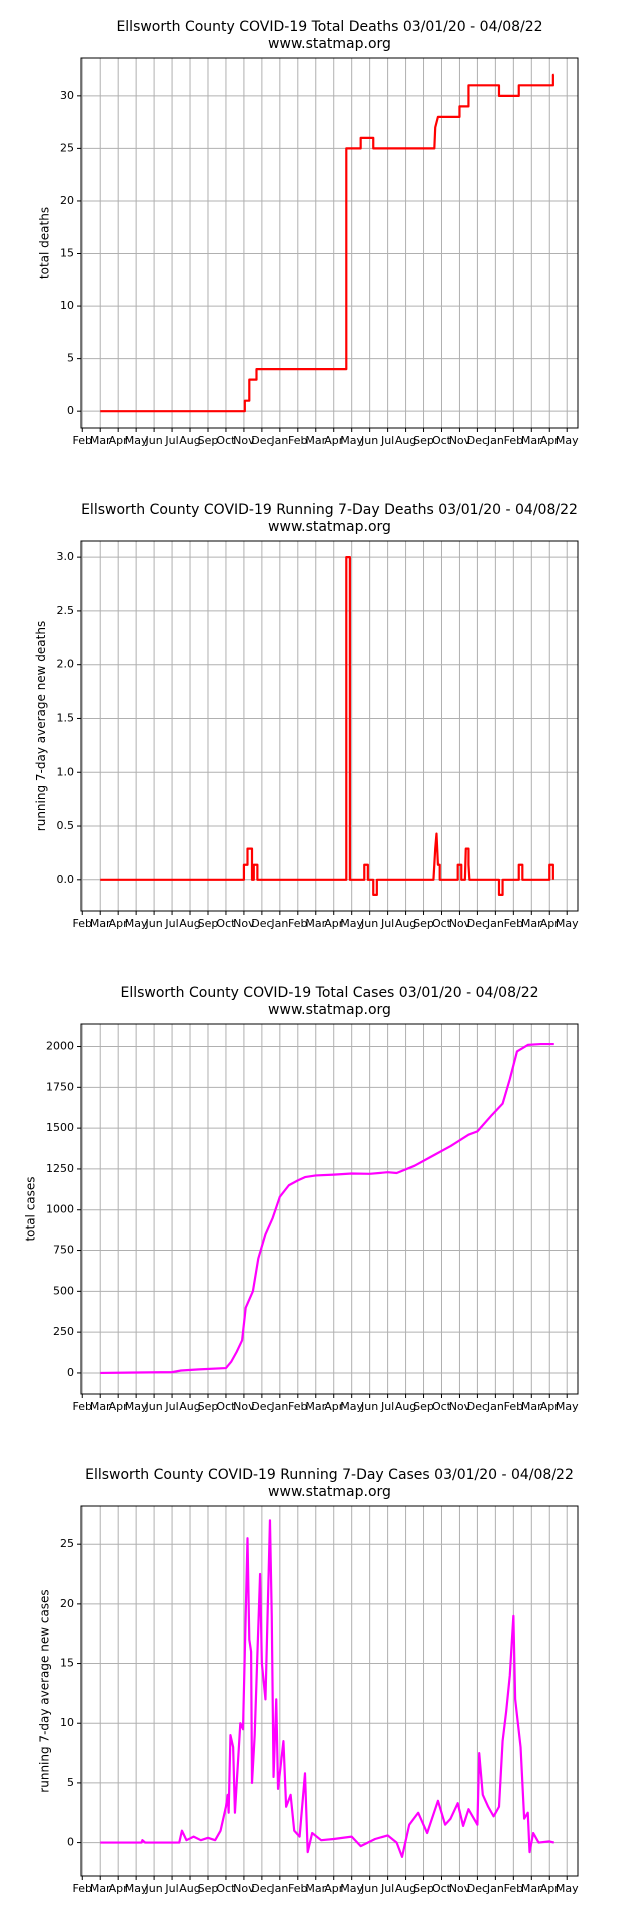 The height and width of the screenshot is (1920, 640). I want to click on y-tick-label: 1750, so click(60, 1086).